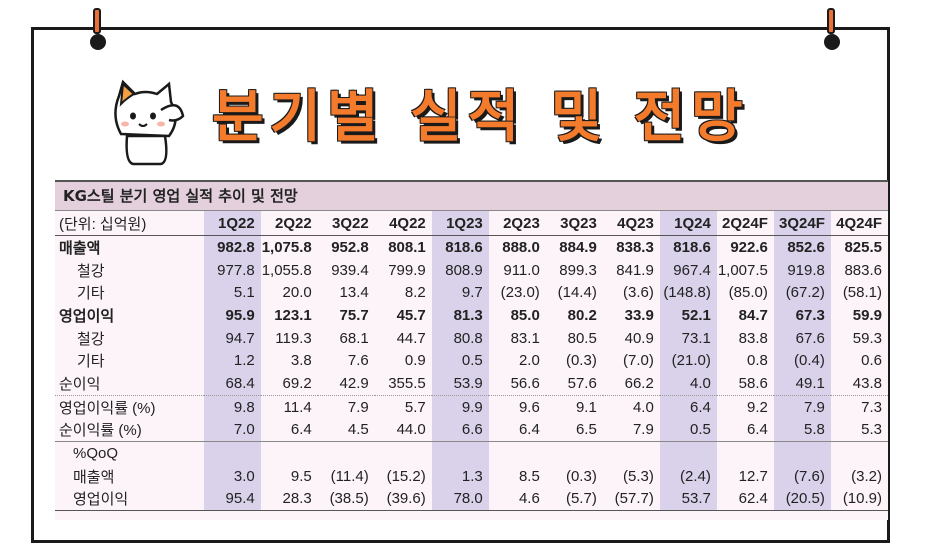 This screenshot has width=925, height=557. Describe the element at coordinates (867, 338) in the screenshot. I see `table-cell: 59.3` at that location.